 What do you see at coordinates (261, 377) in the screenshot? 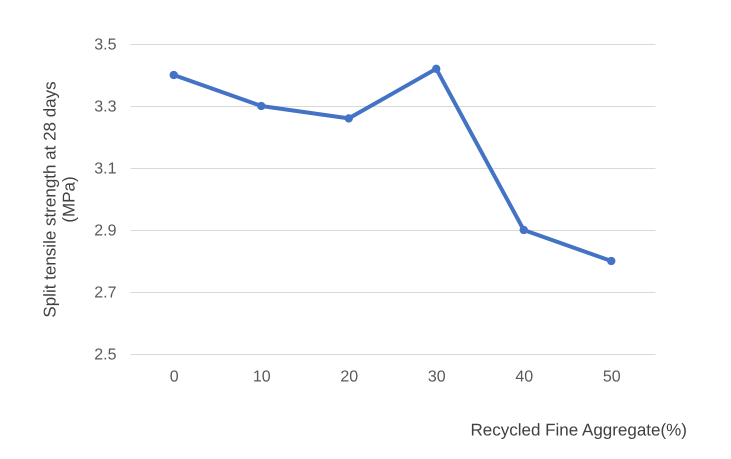
I see `x-tick-label: 10` at bounding box center [261, 377].